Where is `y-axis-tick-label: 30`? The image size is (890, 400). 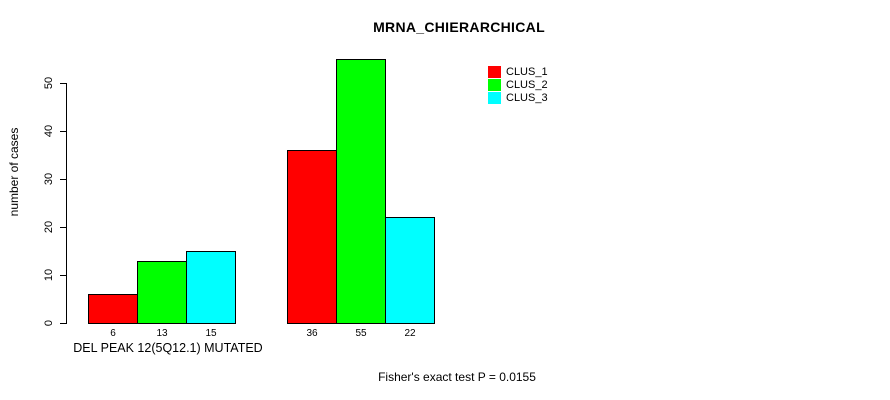 y-axis-tick-label: 30 is located at coordinates (49, 179).